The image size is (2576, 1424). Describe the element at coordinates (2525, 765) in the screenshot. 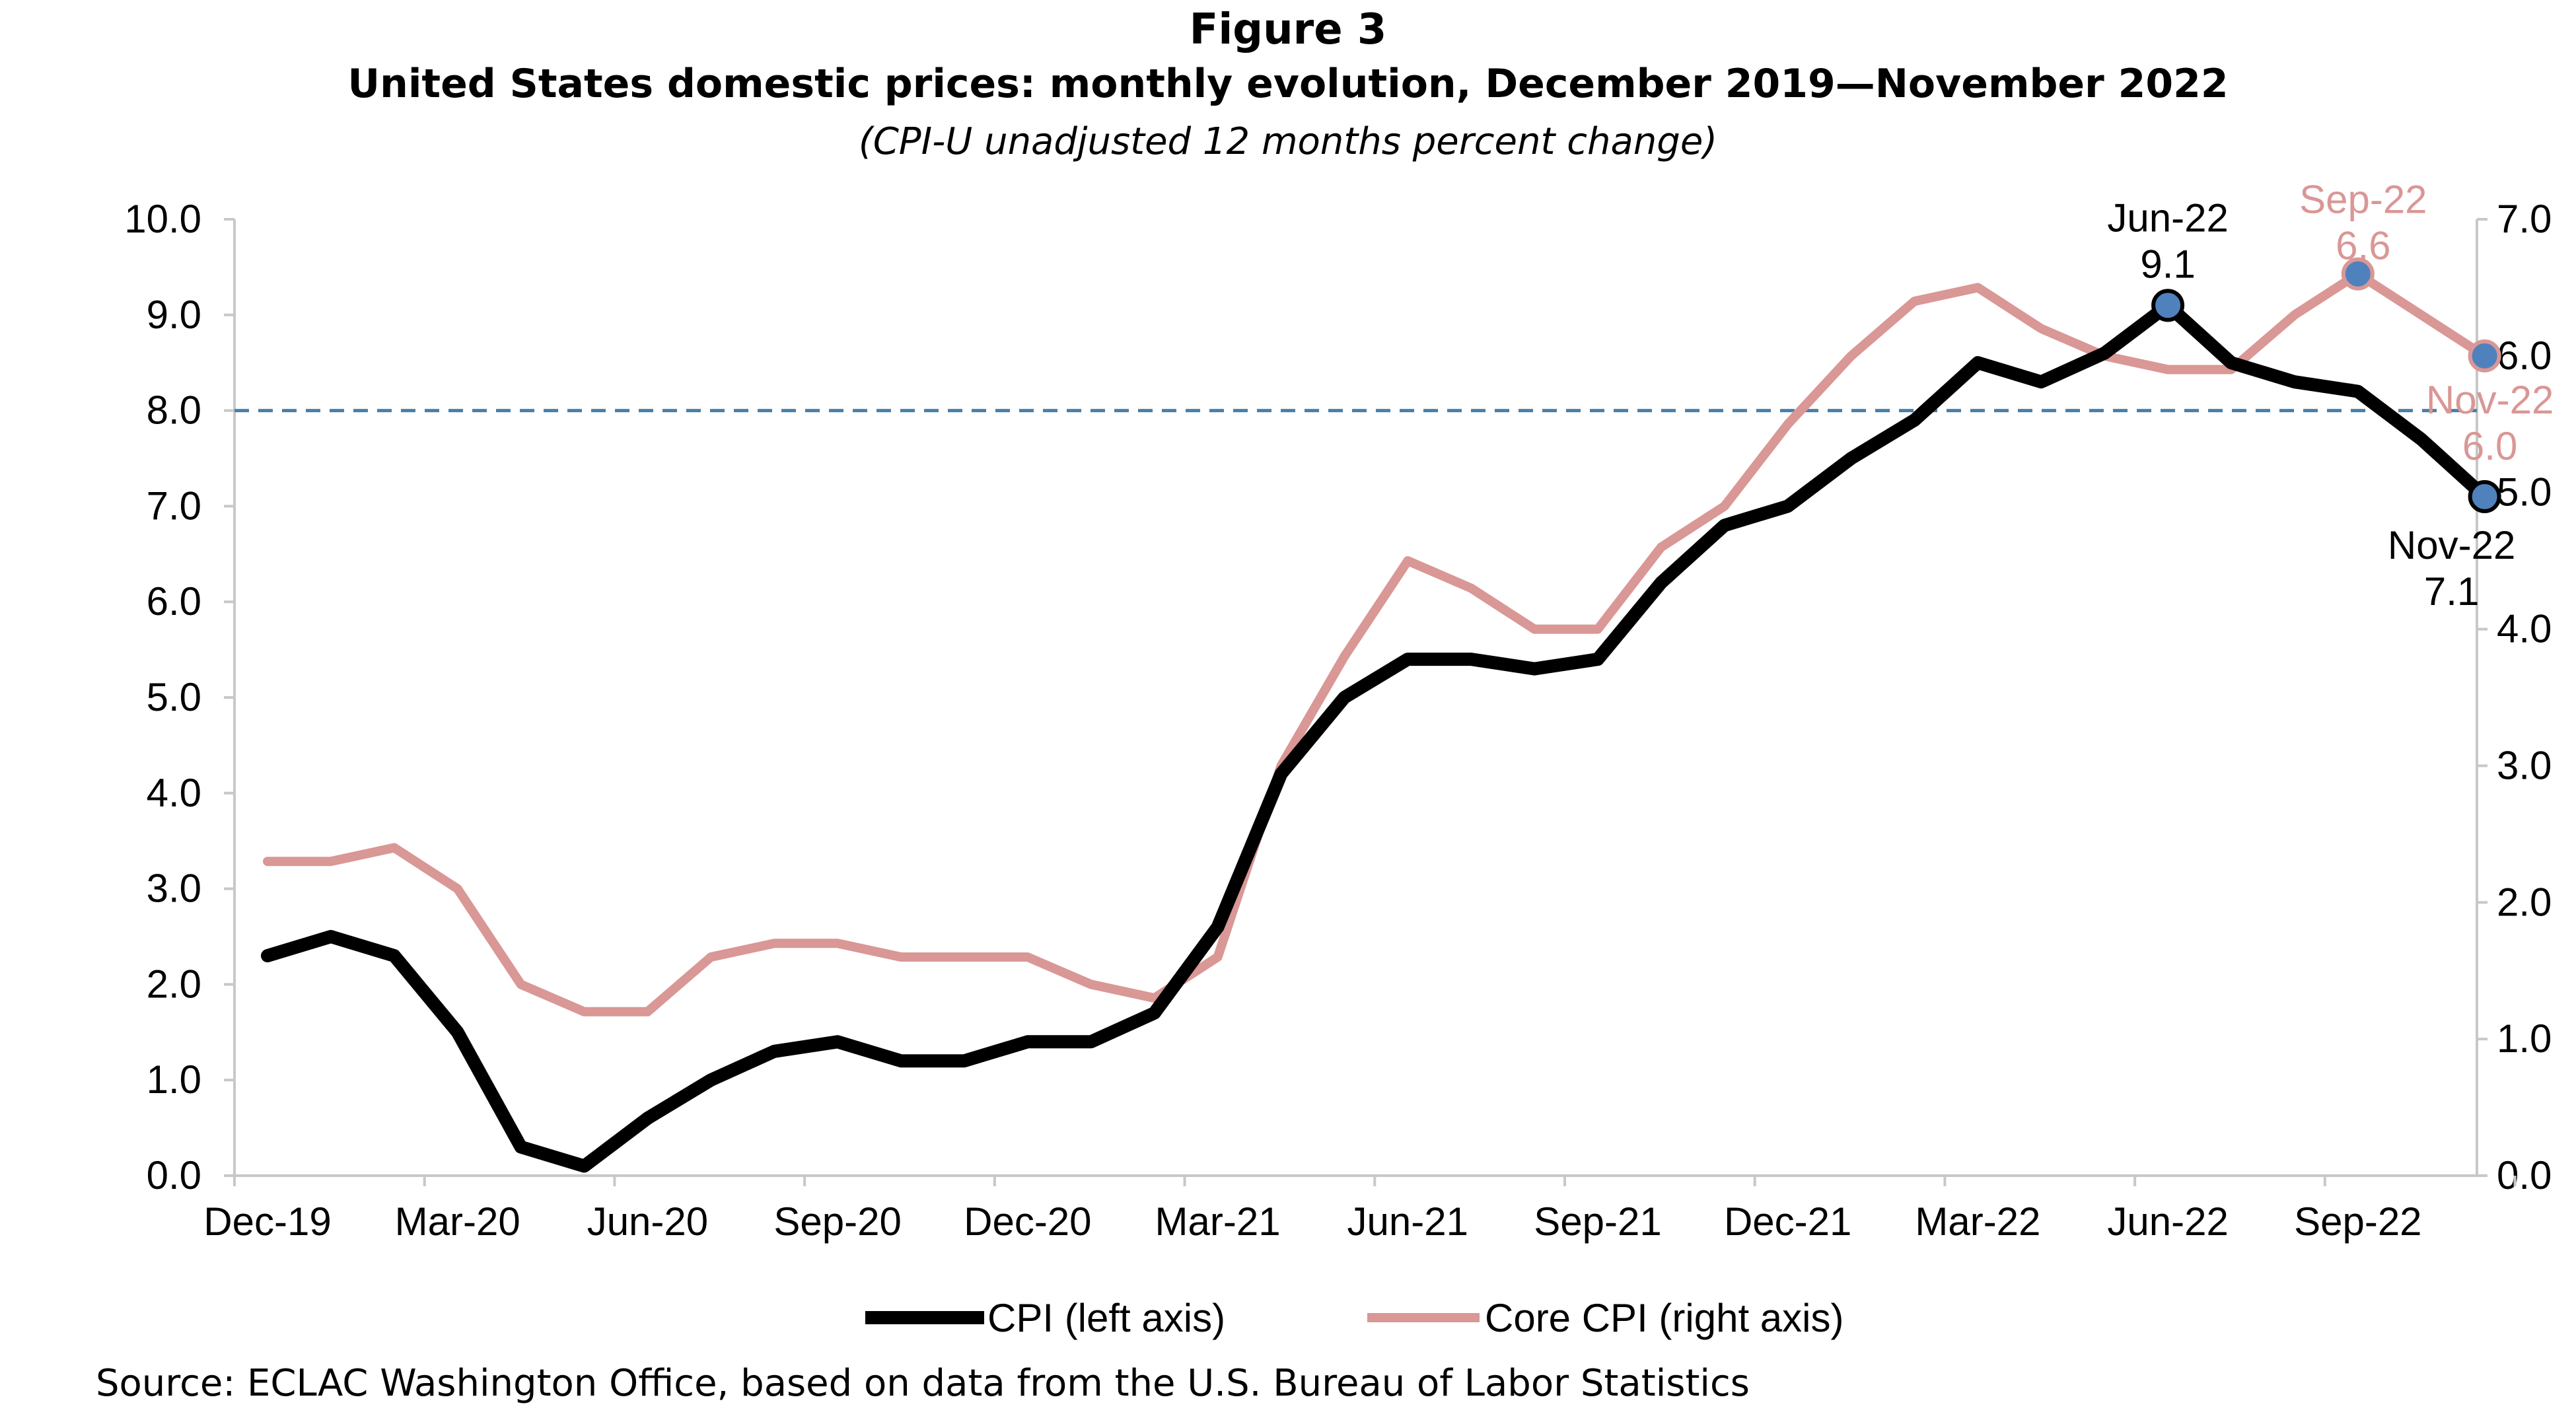

I see `y-right-tick-label: 3.0` at that location.